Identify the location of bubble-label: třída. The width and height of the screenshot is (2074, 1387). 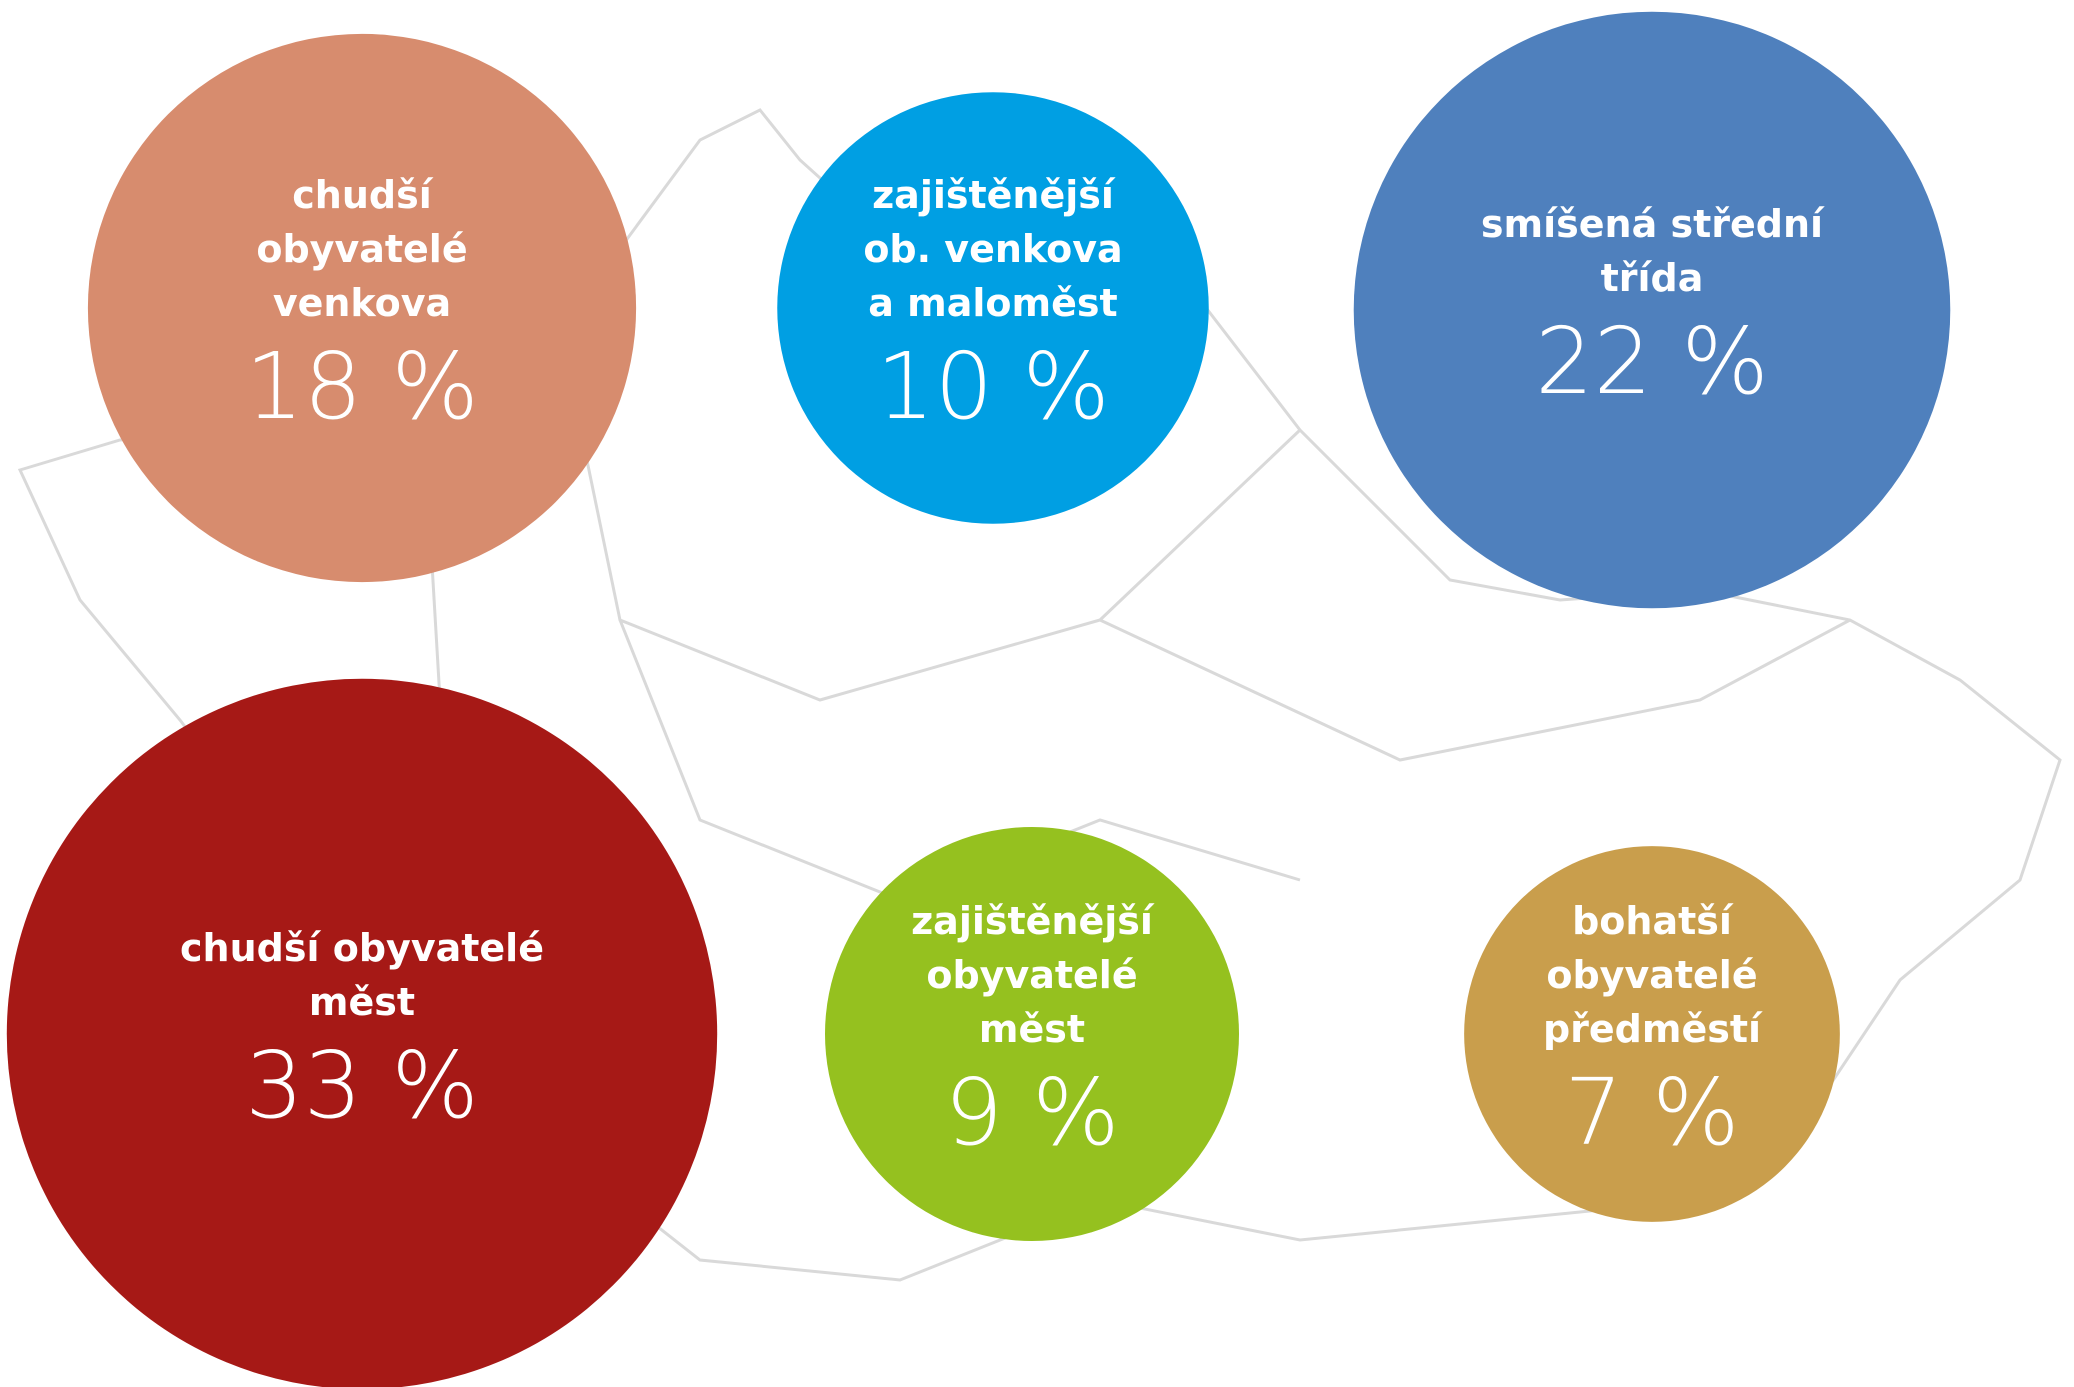
(1652, 278).